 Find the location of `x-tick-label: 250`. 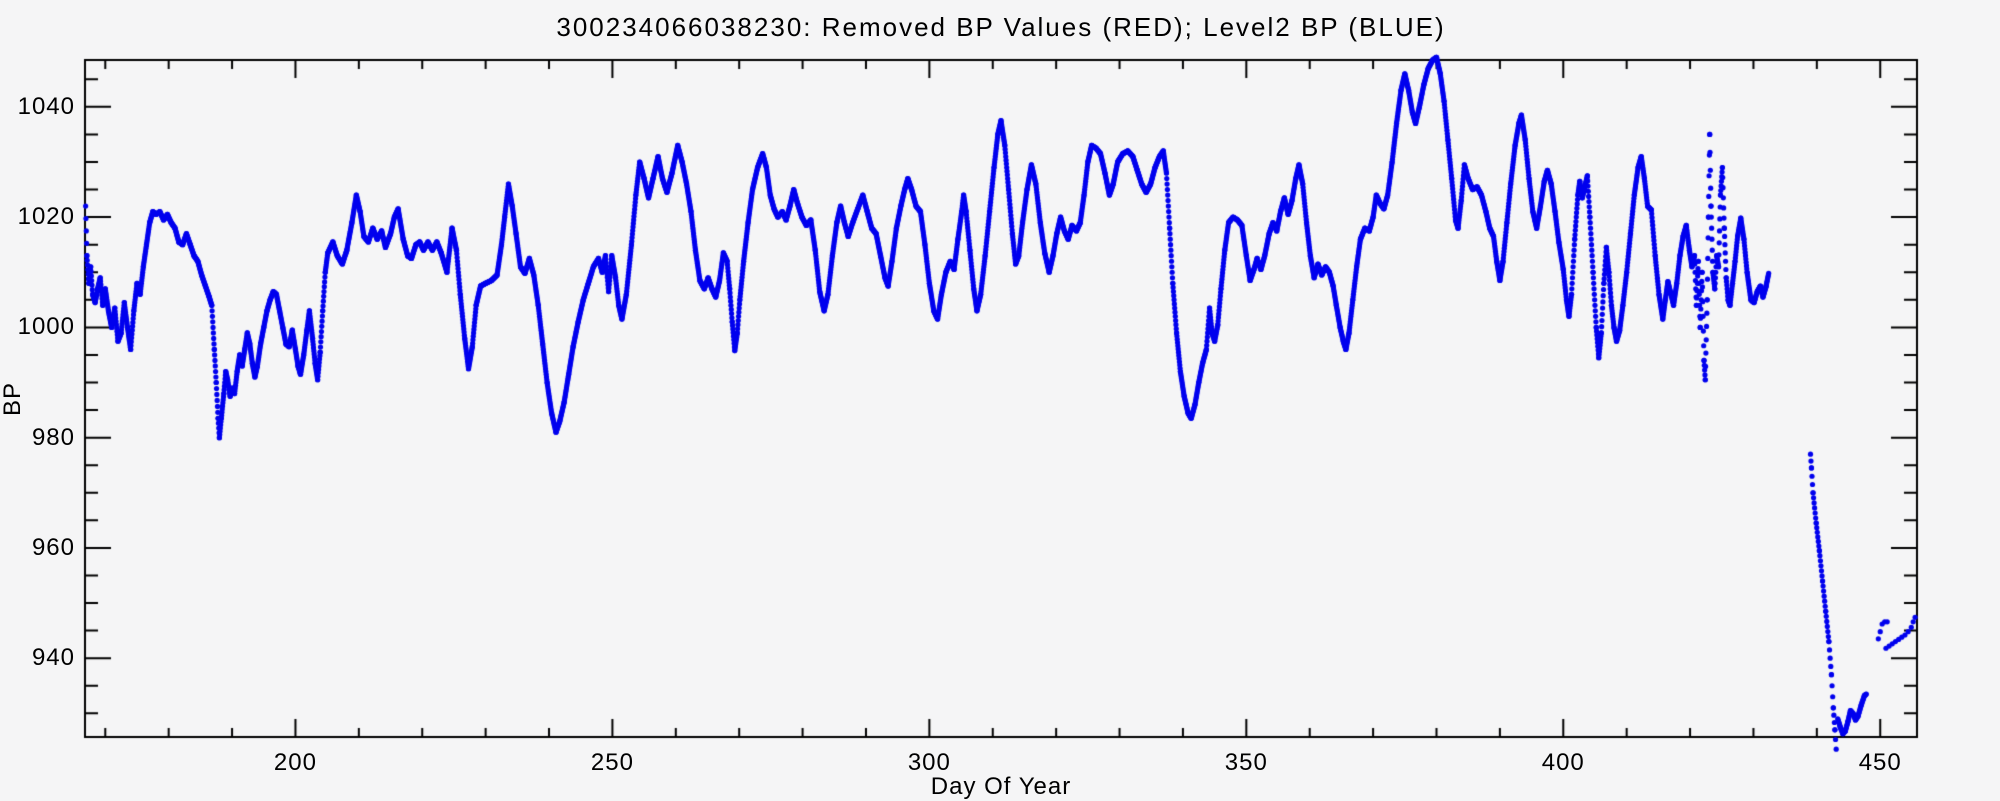

x-tick-label: 250 is located at coordinates (612, 762).